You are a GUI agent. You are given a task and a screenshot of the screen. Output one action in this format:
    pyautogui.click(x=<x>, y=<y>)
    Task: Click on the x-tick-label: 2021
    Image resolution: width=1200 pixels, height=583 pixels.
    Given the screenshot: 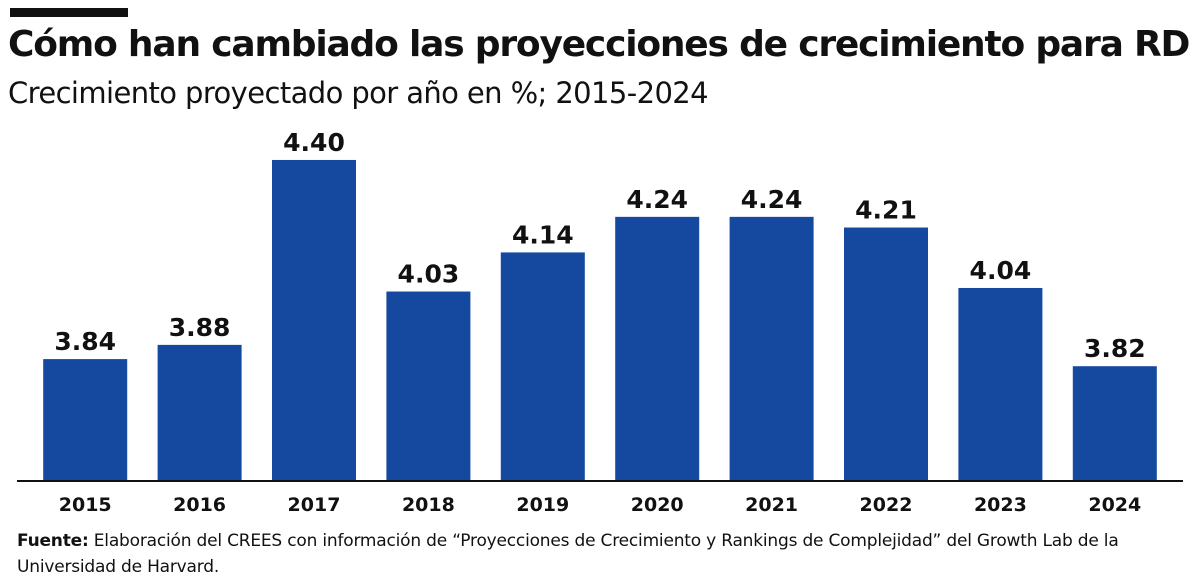 What is the action you would take?
    pyautogui.click(x=771, y=505)
    